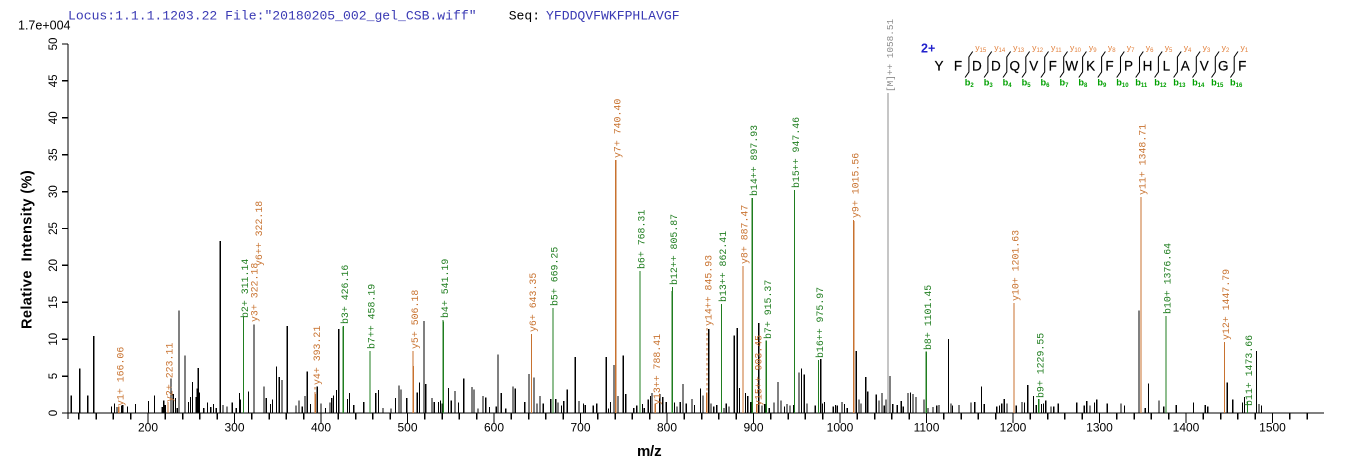 This screenshot has height=473, width=1362. What do you see at coordinates (1076, 49) in the screenshot?
I see `svg-text: y10` at bounding box center [1076, 49].